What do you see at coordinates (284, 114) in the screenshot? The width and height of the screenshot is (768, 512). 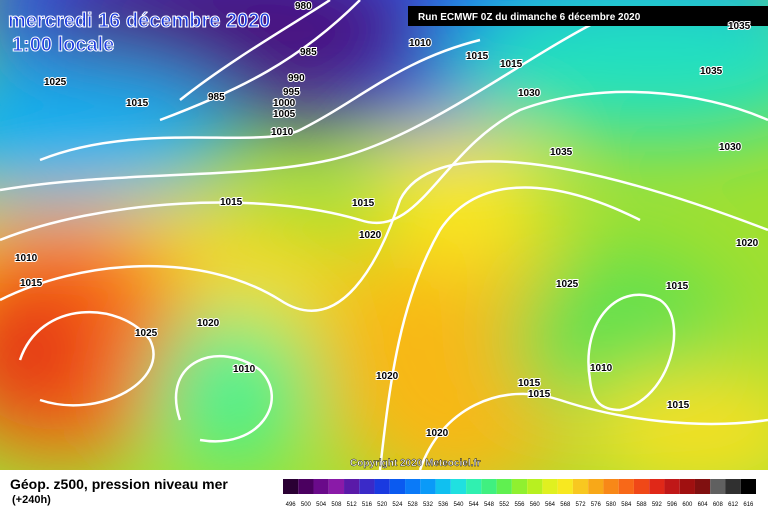 I see `isobar-label: 1005` at bounding box center [284, 114].